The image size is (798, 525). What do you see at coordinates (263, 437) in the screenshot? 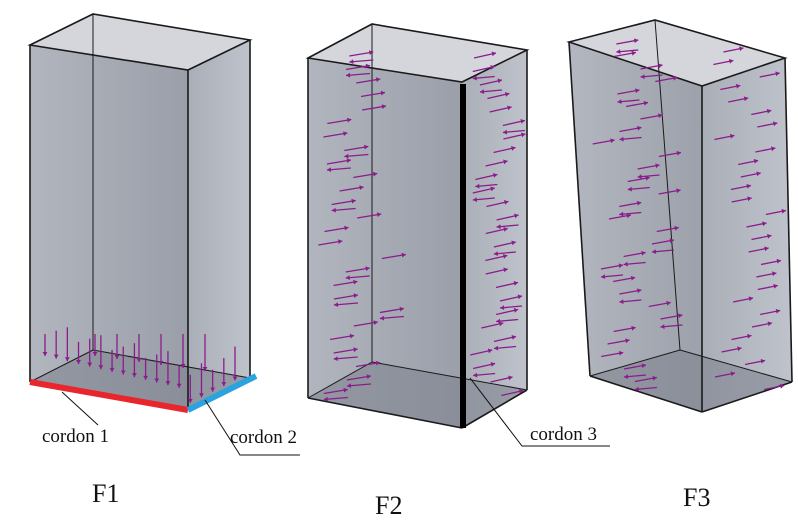
I see `cordon-2-label: cordon 2` at bounding box center [263, 437].